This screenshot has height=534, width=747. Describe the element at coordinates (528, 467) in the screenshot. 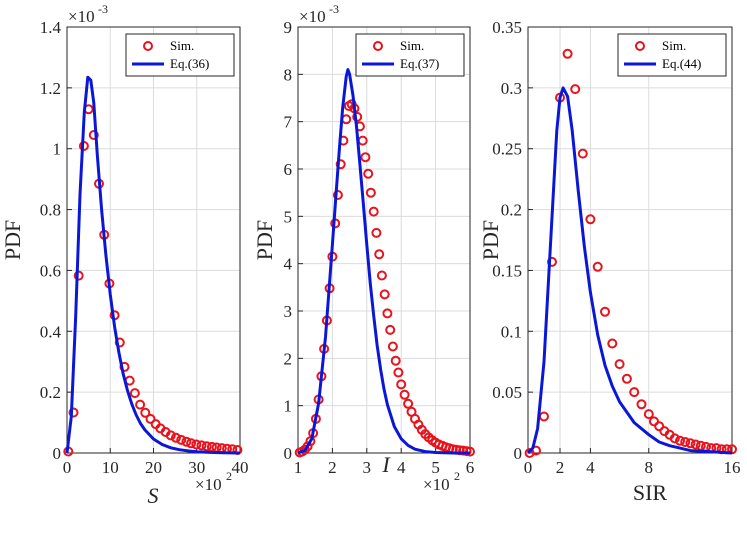

I see `x-tick-label: 0` at that location.